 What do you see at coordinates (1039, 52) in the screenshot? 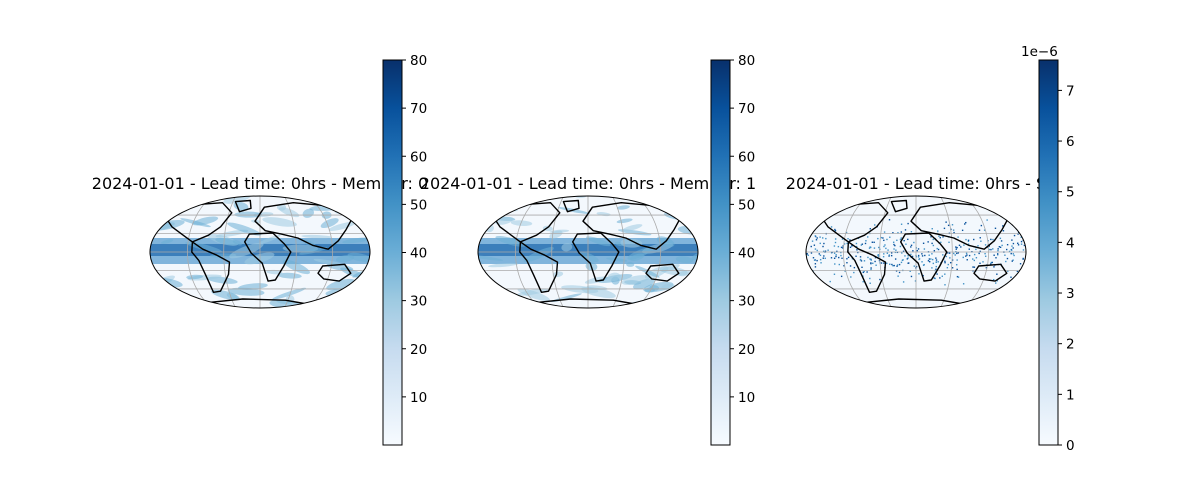
I see `colorbar-2-offset-label: 1e−6` at bounding box center [1039, 52].